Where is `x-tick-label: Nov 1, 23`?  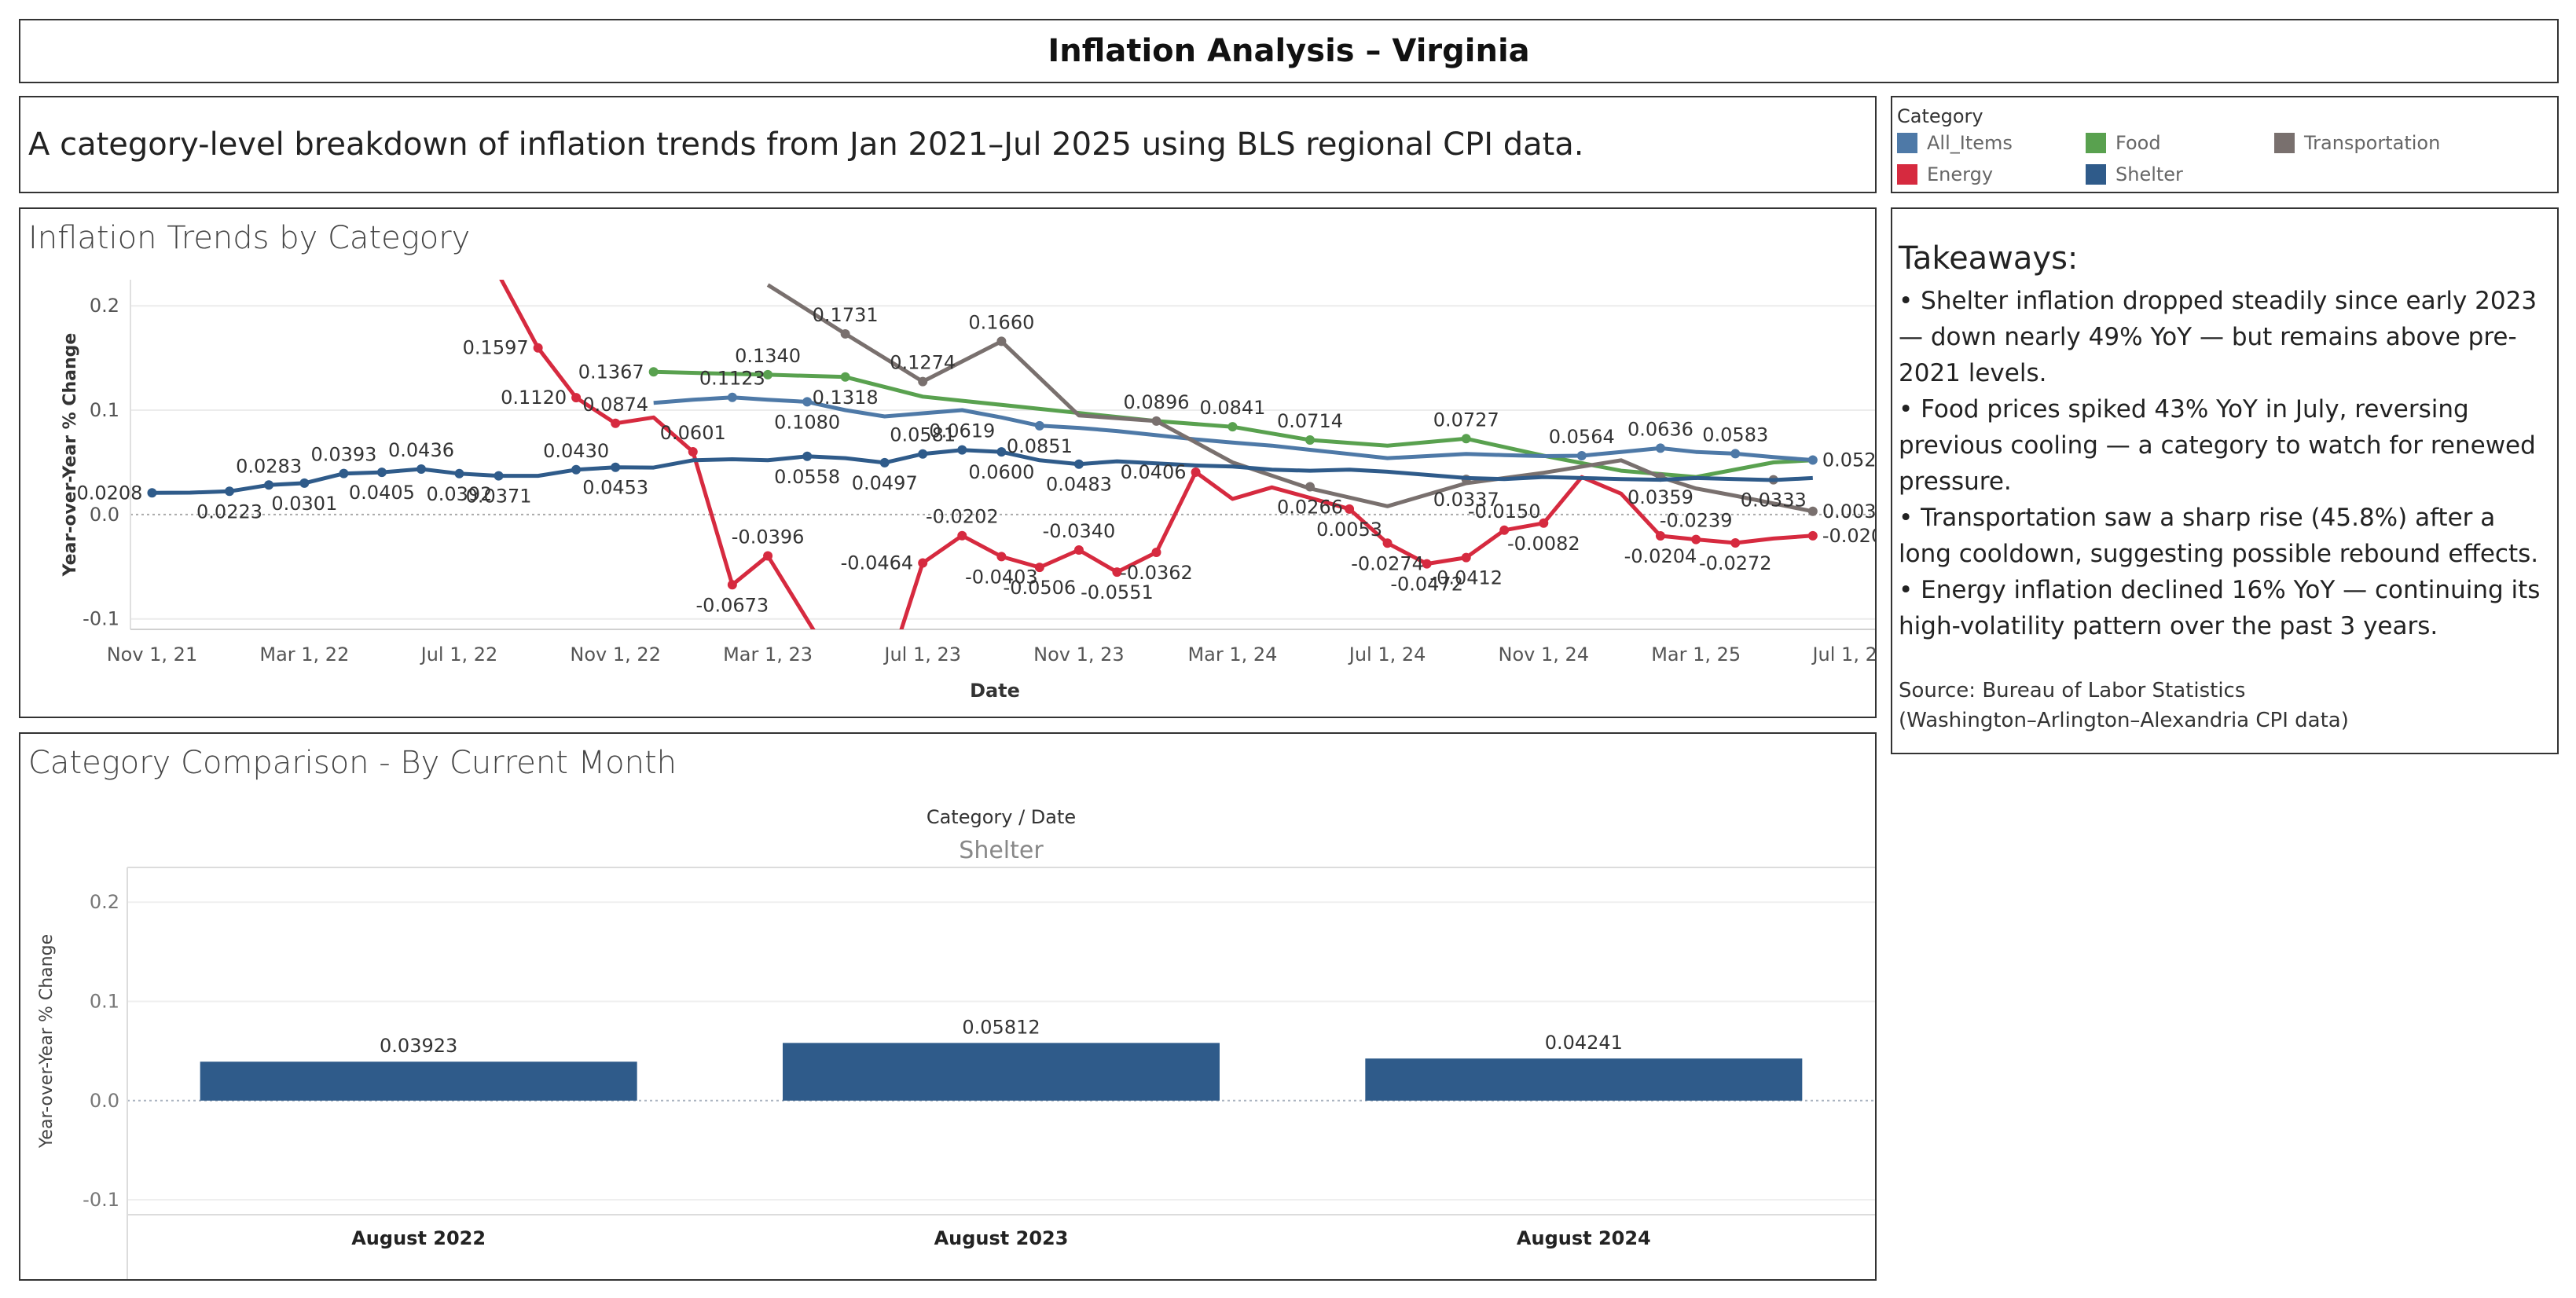
x-tick-label: Nov 1, 23 is located at coordinates (1079, 655).